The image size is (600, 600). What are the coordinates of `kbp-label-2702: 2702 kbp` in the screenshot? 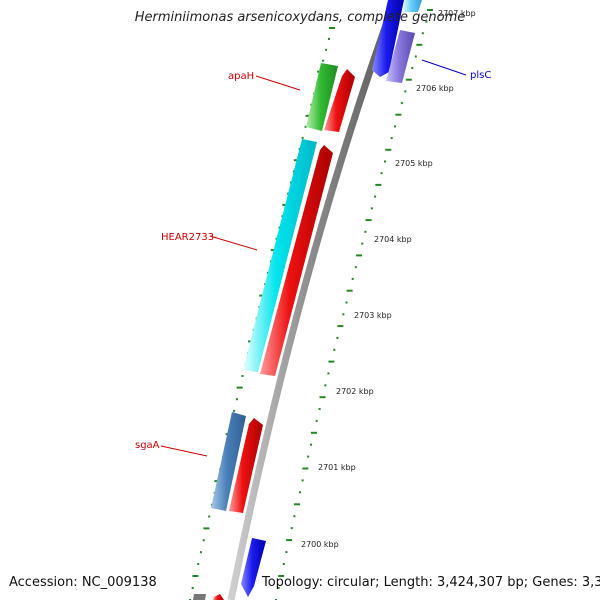 It's located at (355, 391).